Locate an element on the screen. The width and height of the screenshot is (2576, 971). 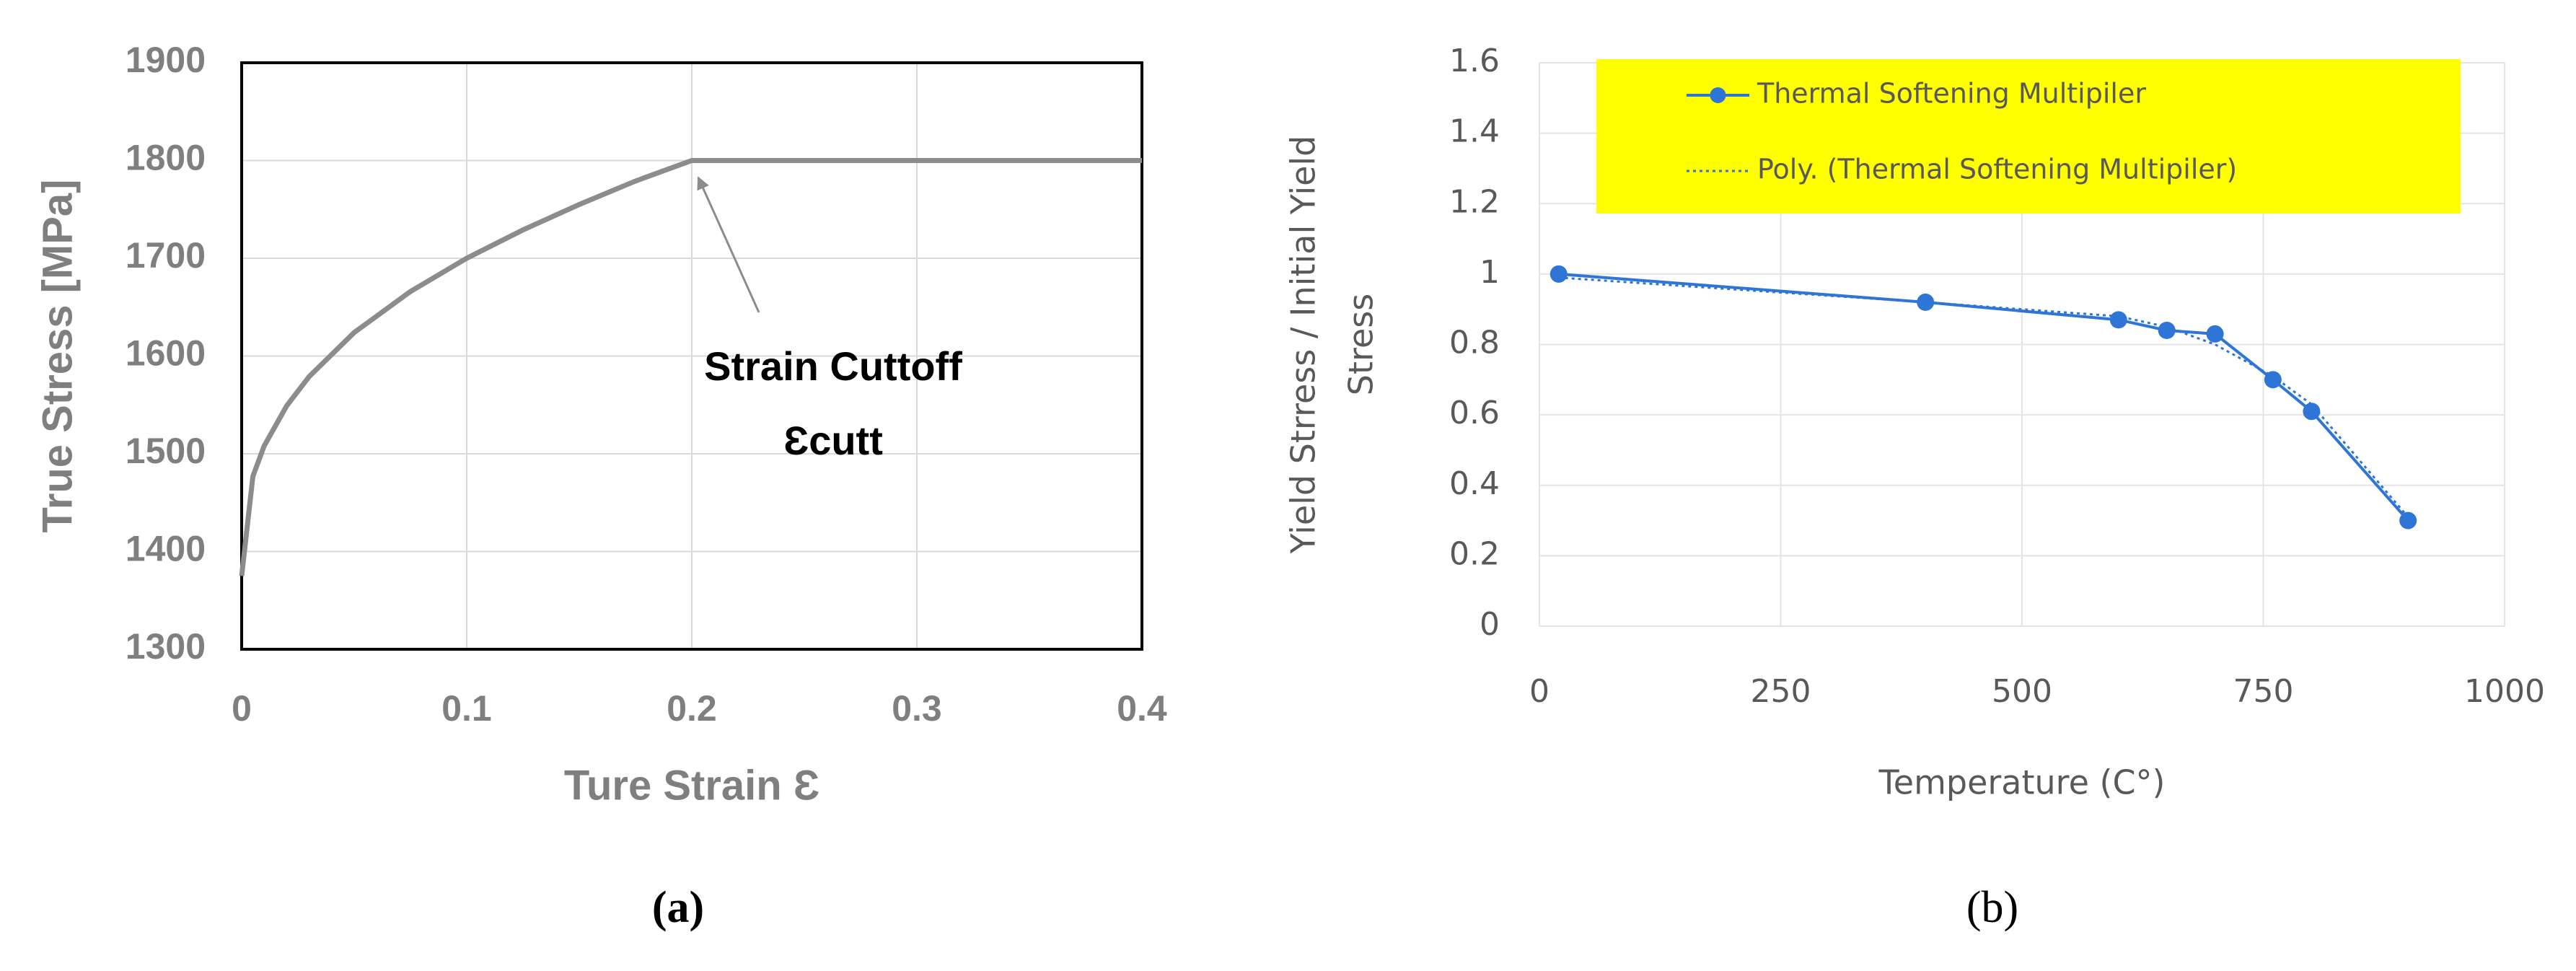
legend-box is located at coordinates (2028, 136).